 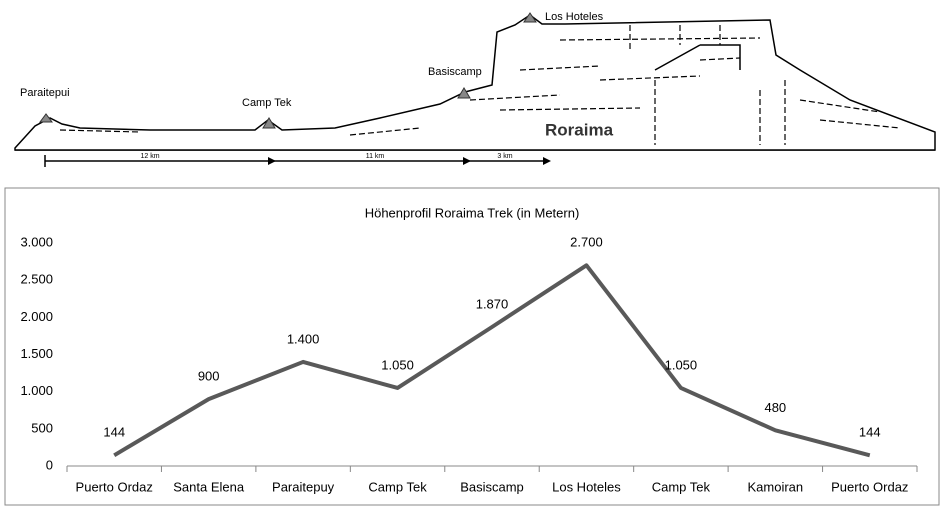 I want to click on distance-label: 3 km, so click(x=504, y=156).